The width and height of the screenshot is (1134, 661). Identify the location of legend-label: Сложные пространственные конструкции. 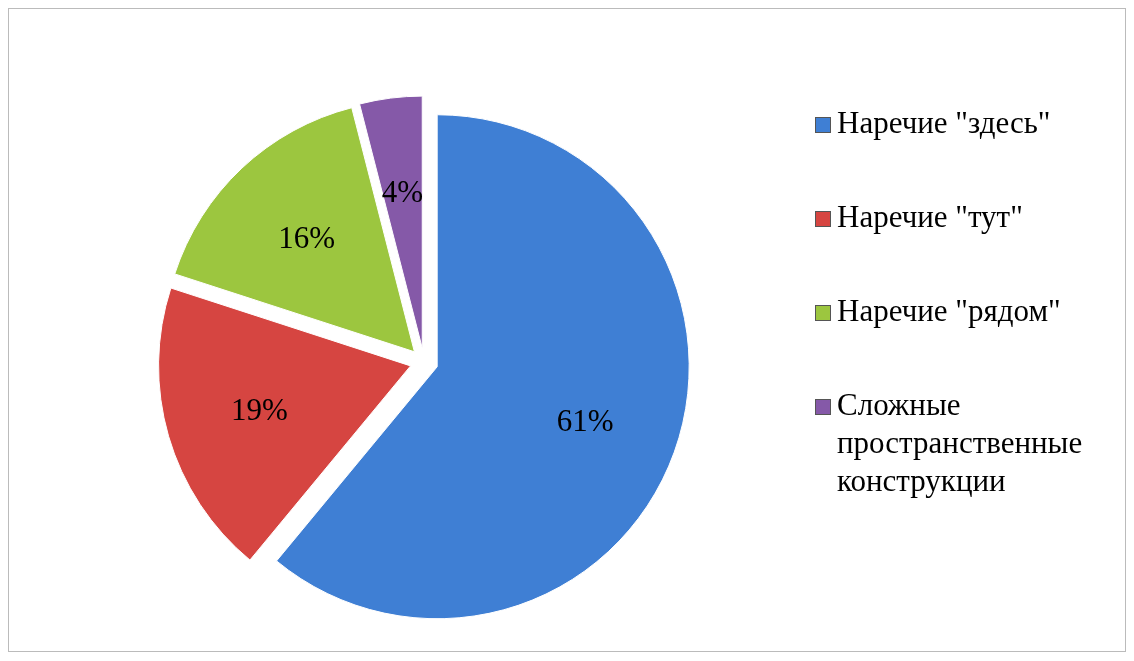
(960, 443).